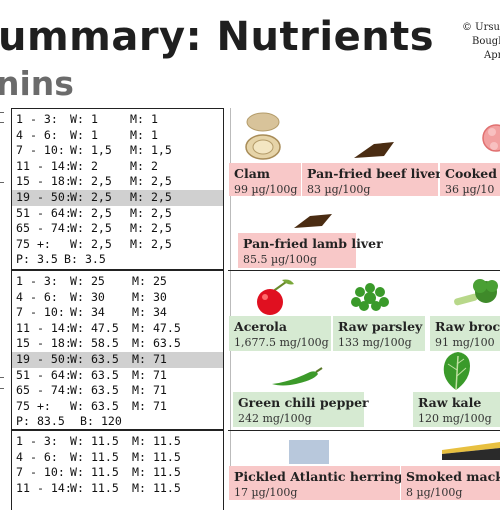 This screenshot has width=500, height=510. Describe the element at coordinates (450, 402) in the screenshot. I see `food-name: Raw kale` at that location.